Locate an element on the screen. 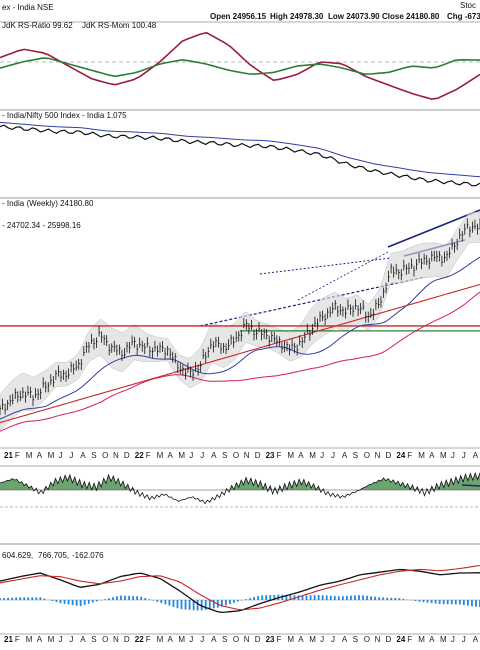  macd-label-b: 766.705, is located at coordinates (53, 555).